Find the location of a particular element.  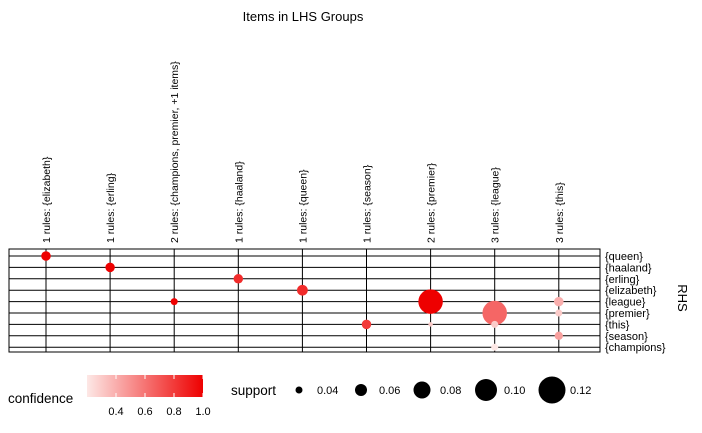

support-key-label: 0.12 is located at coordinates (580, 391).